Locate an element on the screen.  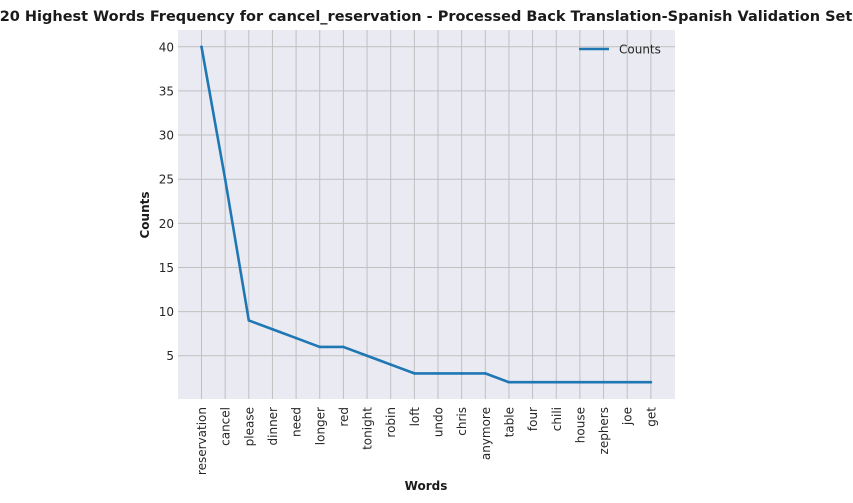
x-tick-label: dinner is located at coordinates (273, 426).